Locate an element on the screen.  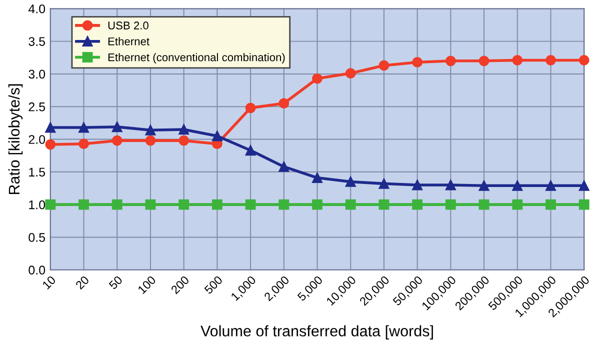
y-tick-label: 4.0 is located at coordinates (37, 9).